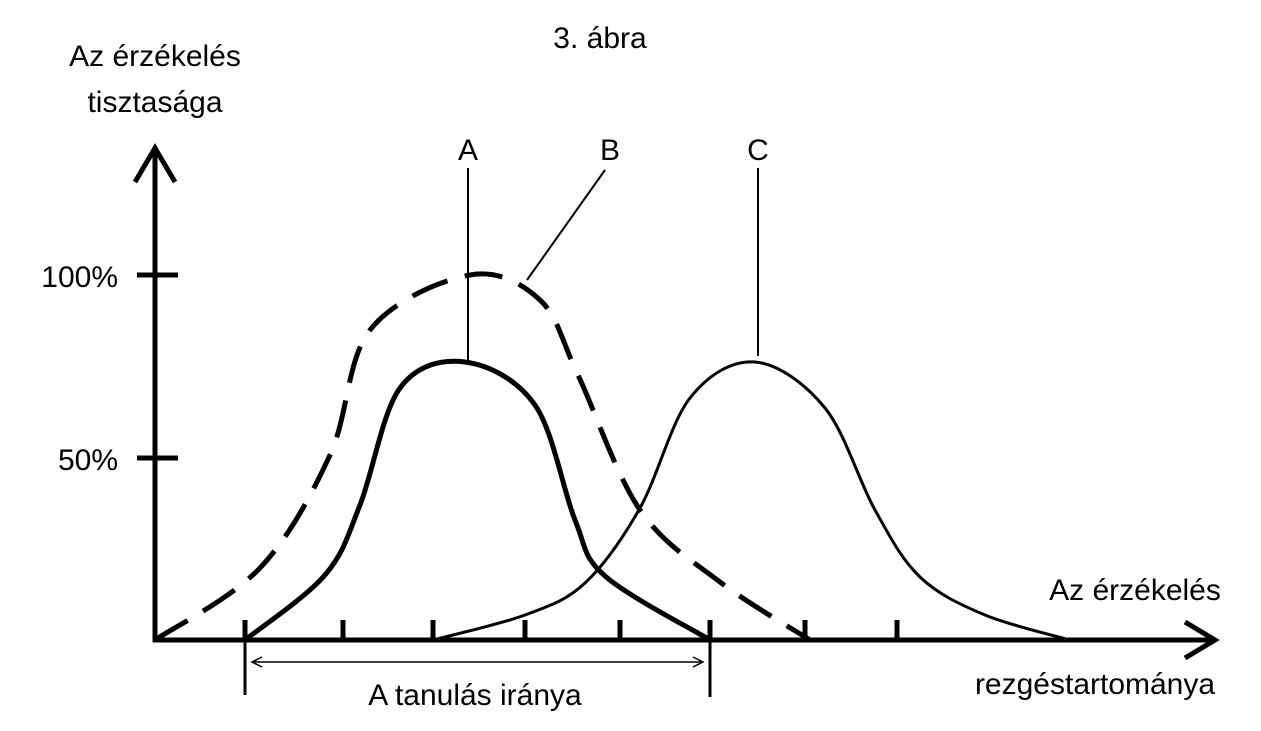 The height and width of the screenshot is (731, 1261). Describe the element at coordinates (79, 277) in the screenshot. I see `y-tick-label: 100%` at that location.